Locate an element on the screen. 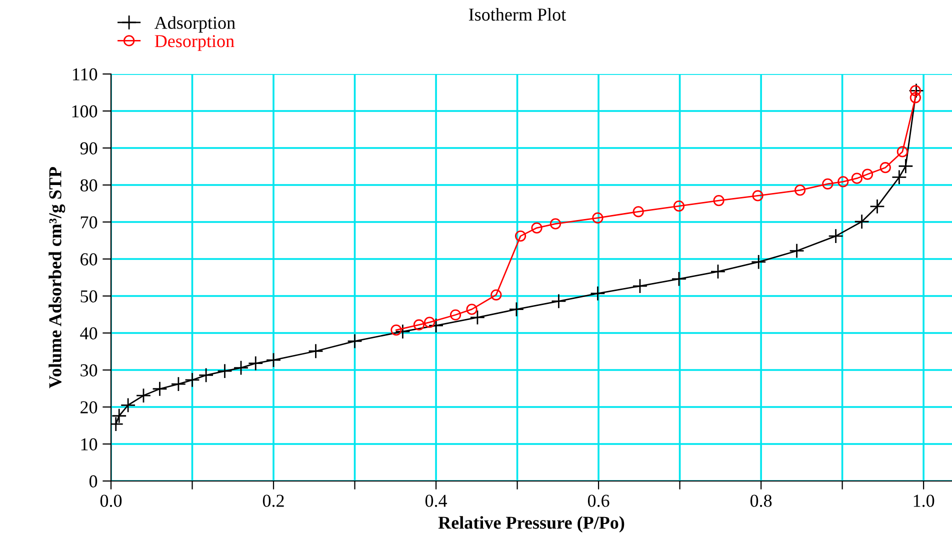 Image resolution: width=952 pixels, height=546 pixels. x-tick-label: 0.4 is located at coordinates (436, 500).